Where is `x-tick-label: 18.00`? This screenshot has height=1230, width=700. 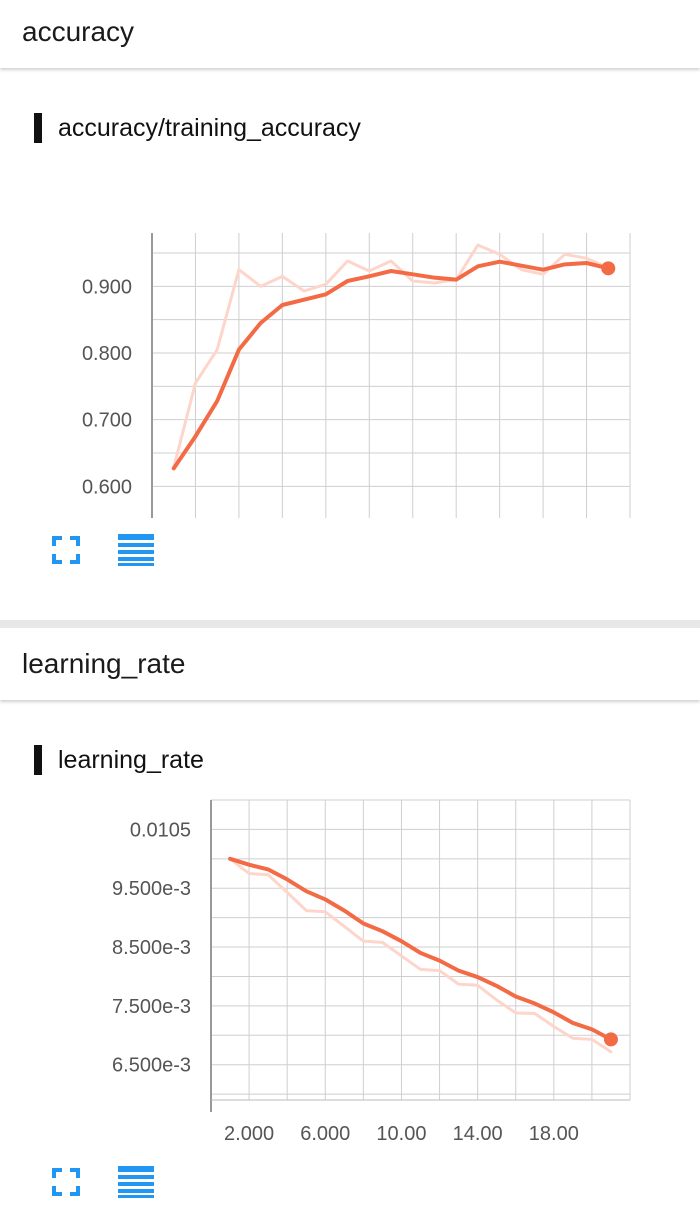 x-tick-label: 18.00 is located at coordinates (554, 1134).